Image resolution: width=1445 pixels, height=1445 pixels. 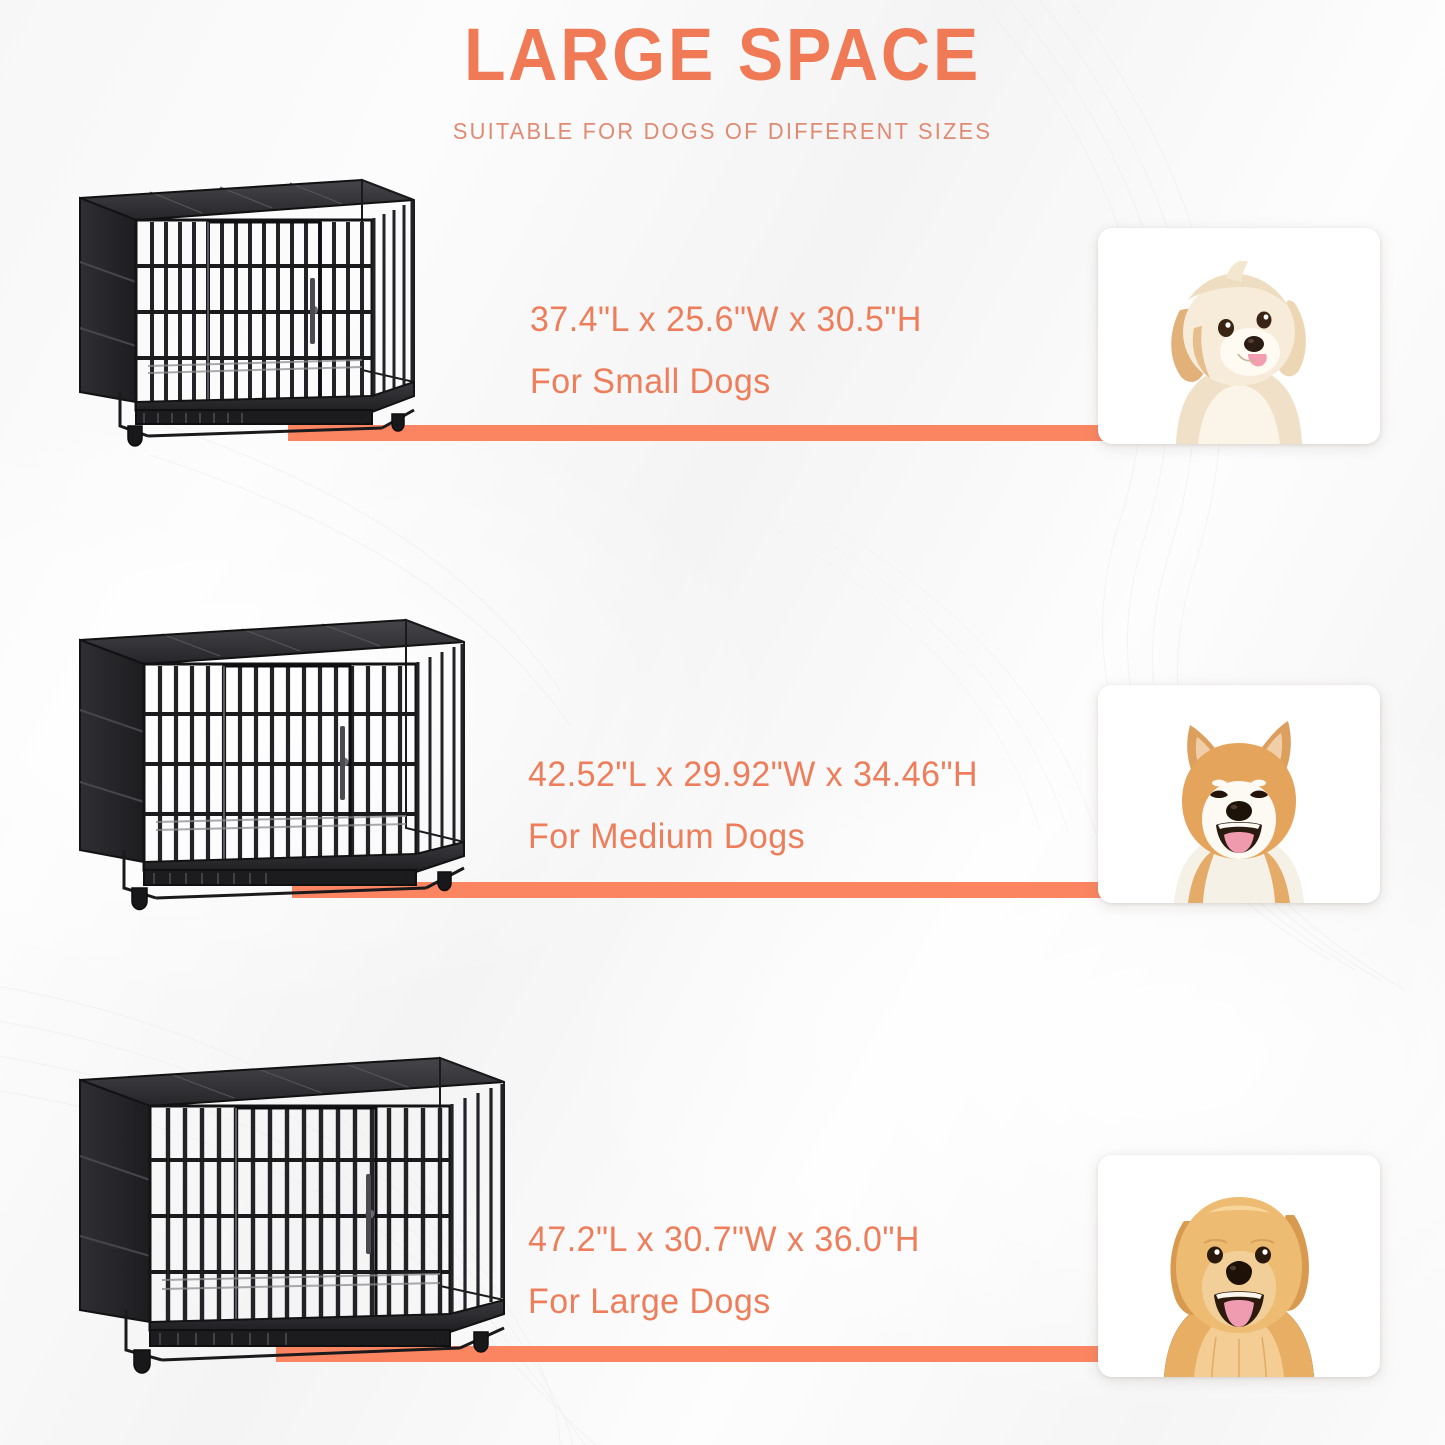 I want to click on audience-large: For Large Dogs, so click(x=649, y=1301).